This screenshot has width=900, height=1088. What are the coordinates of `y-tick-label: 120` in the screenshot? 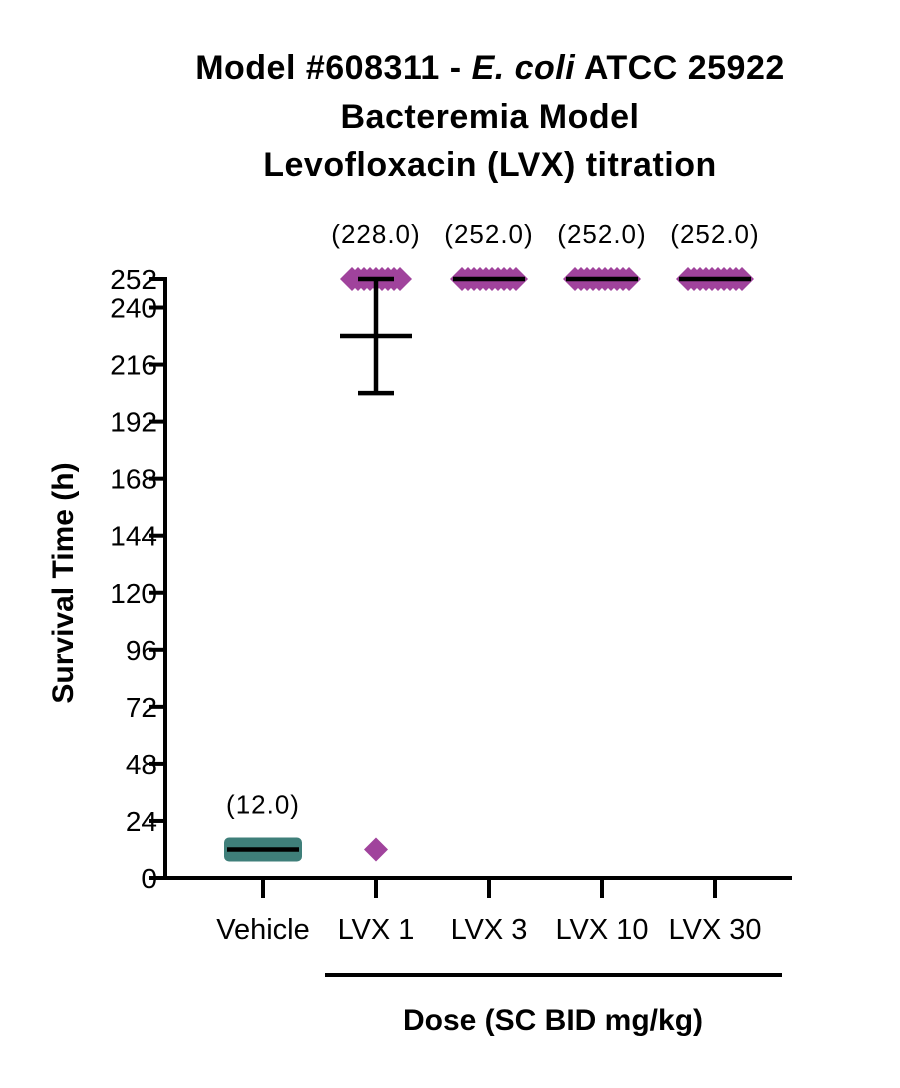 It's located at (133, 593).